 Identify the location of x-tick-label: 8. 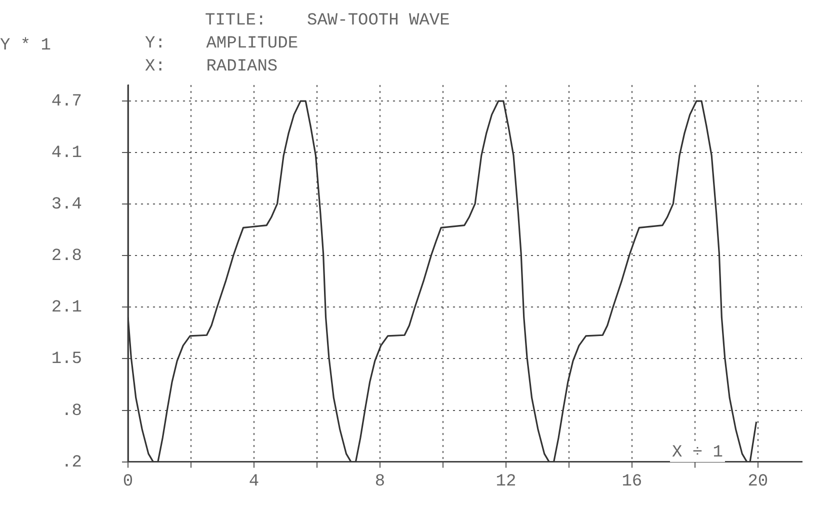
(380, 482).